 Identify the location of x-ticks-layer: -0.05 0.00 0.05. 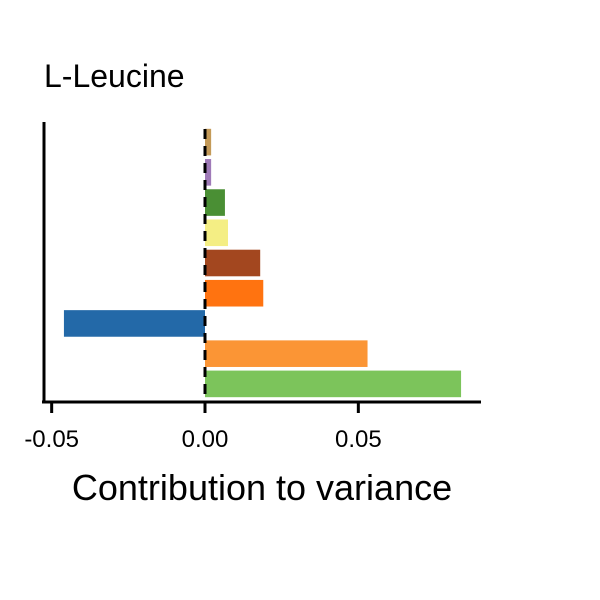
(203, 427).